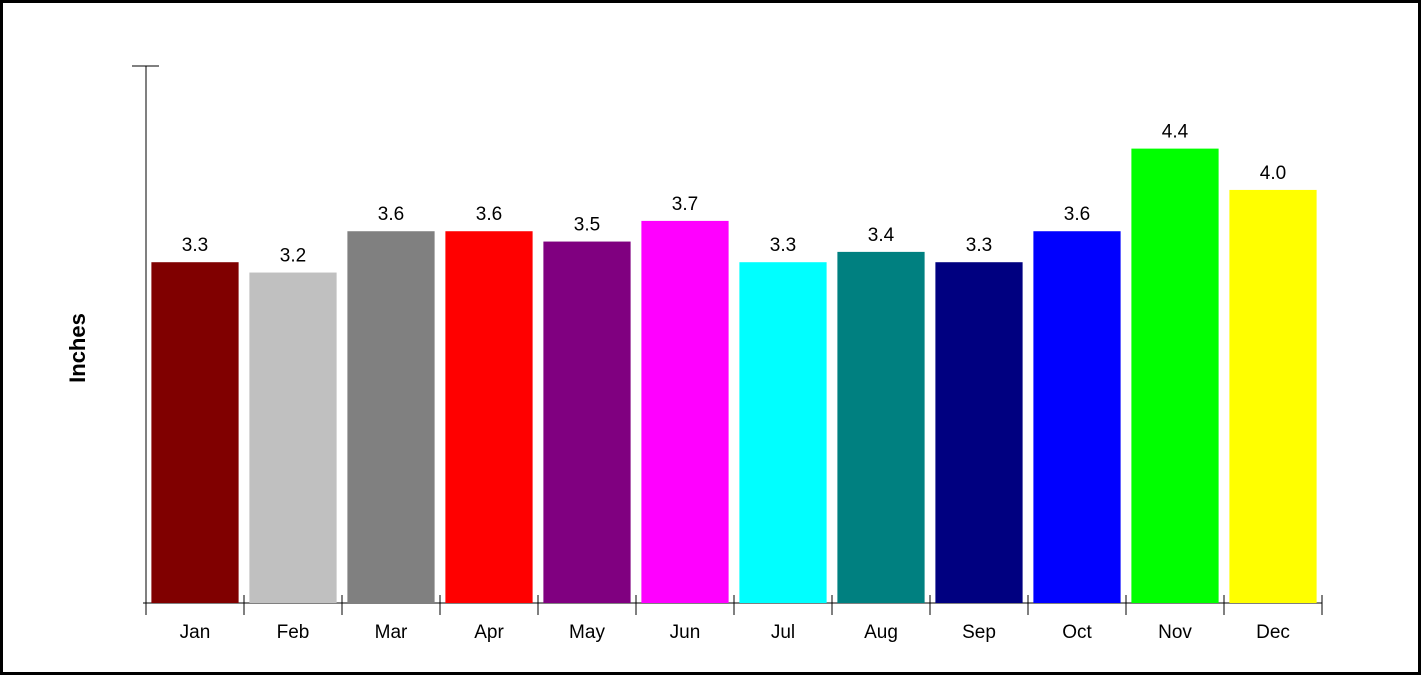 Image resolution: width=1421 pixels, height=678 pixels. What do you see at coordinates (881, 235) in the screenshot?
I see `data-label: 3.4` at bounding box center [881, 235].